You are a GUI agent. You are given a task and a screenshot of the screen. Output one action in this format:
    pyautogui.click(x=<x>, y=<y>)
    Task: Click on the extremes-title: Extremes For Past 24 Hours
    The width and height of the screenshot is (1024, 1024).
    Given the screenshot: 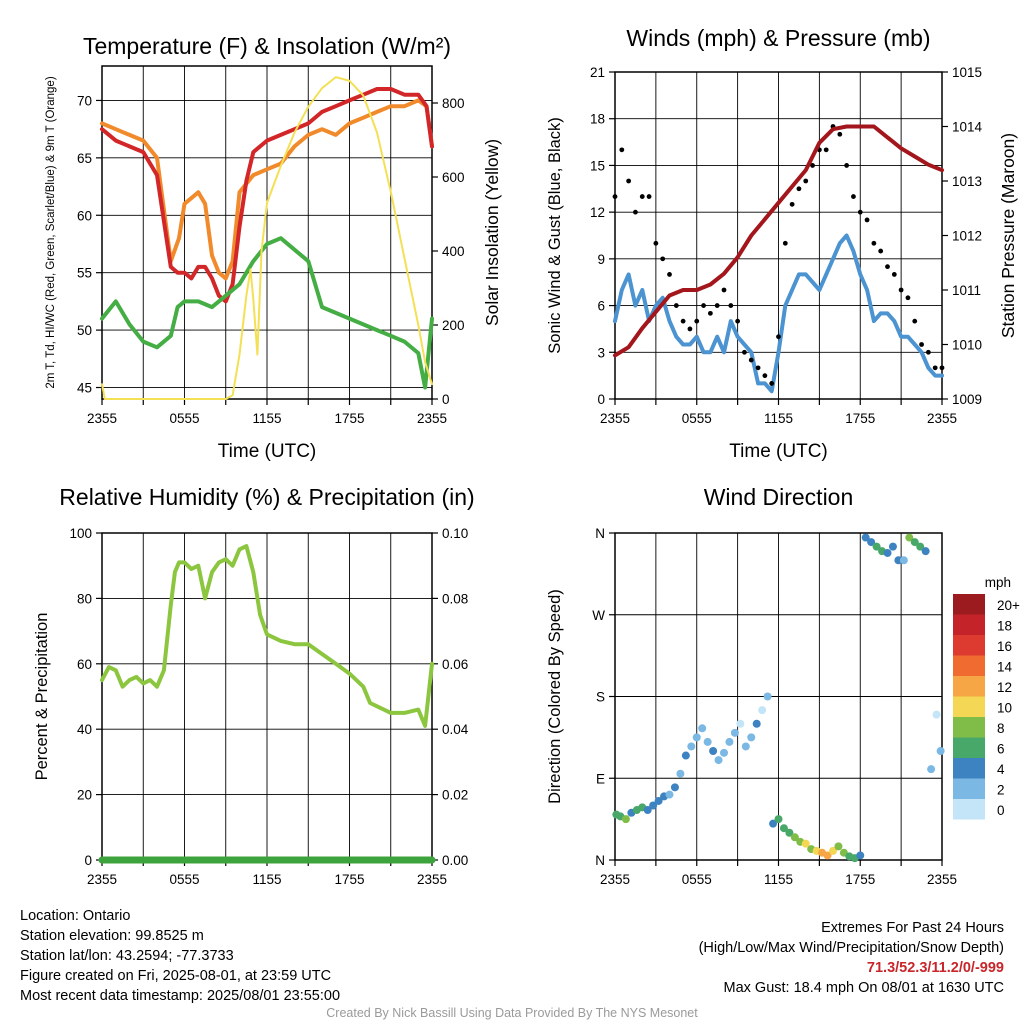 What is the action you would take?
    pyautogui.click(x=912, y=928)
    